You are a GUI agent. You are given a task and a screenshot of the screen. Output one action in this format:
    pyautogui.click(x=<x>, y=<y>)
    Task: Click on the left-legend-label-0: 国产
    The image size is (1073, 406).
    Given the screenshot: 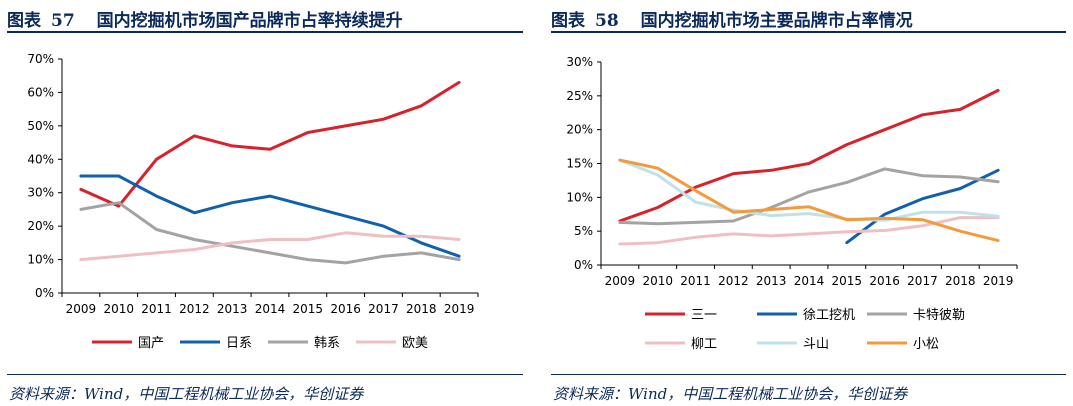 What is the action you would take?
    pyautogui.click(x=151, y=343)
    